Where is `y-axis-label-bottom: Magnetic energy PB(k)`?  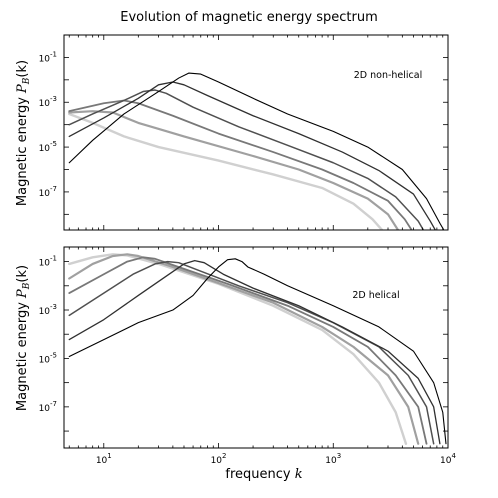
y-axis-label-bottom: Magnetic energy PB(k) is located at coordinates (23, 338).